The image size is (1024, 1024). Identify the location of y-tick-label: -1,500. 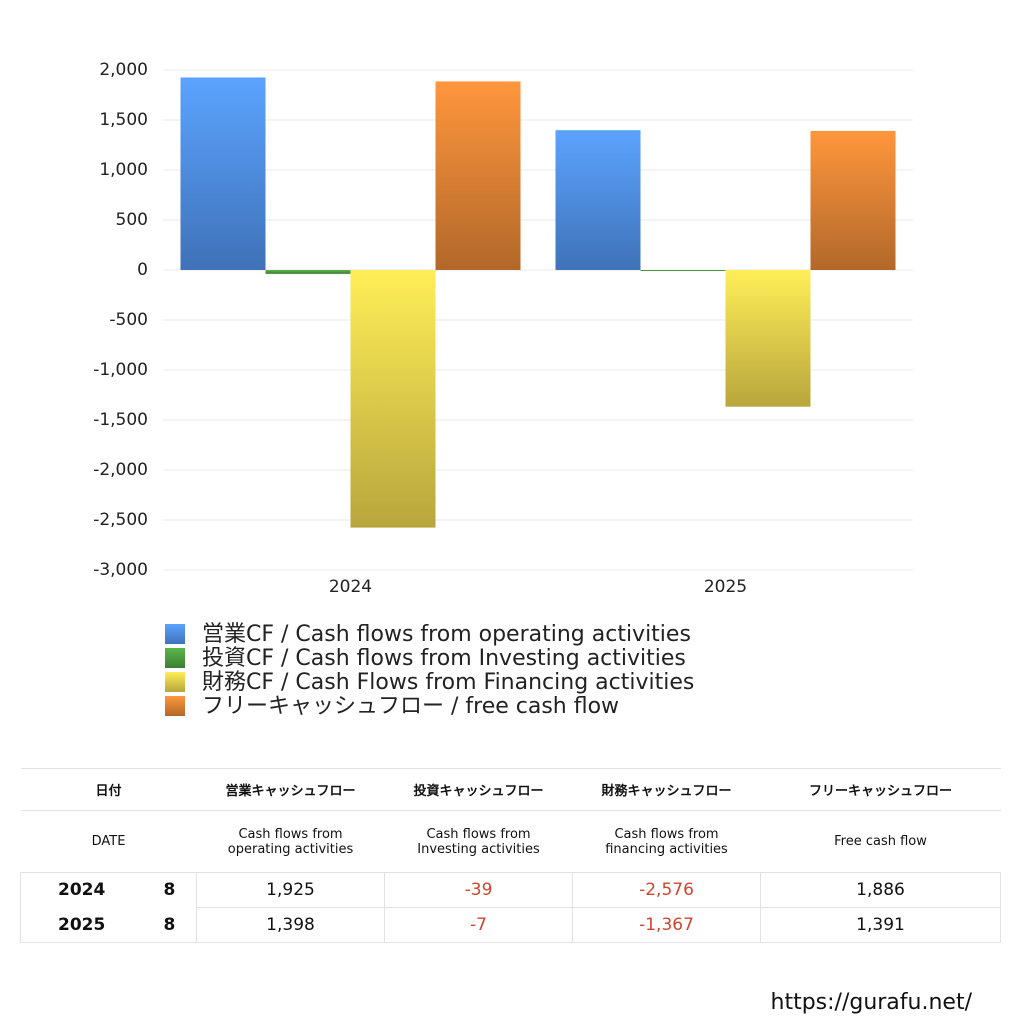
(120, 420).